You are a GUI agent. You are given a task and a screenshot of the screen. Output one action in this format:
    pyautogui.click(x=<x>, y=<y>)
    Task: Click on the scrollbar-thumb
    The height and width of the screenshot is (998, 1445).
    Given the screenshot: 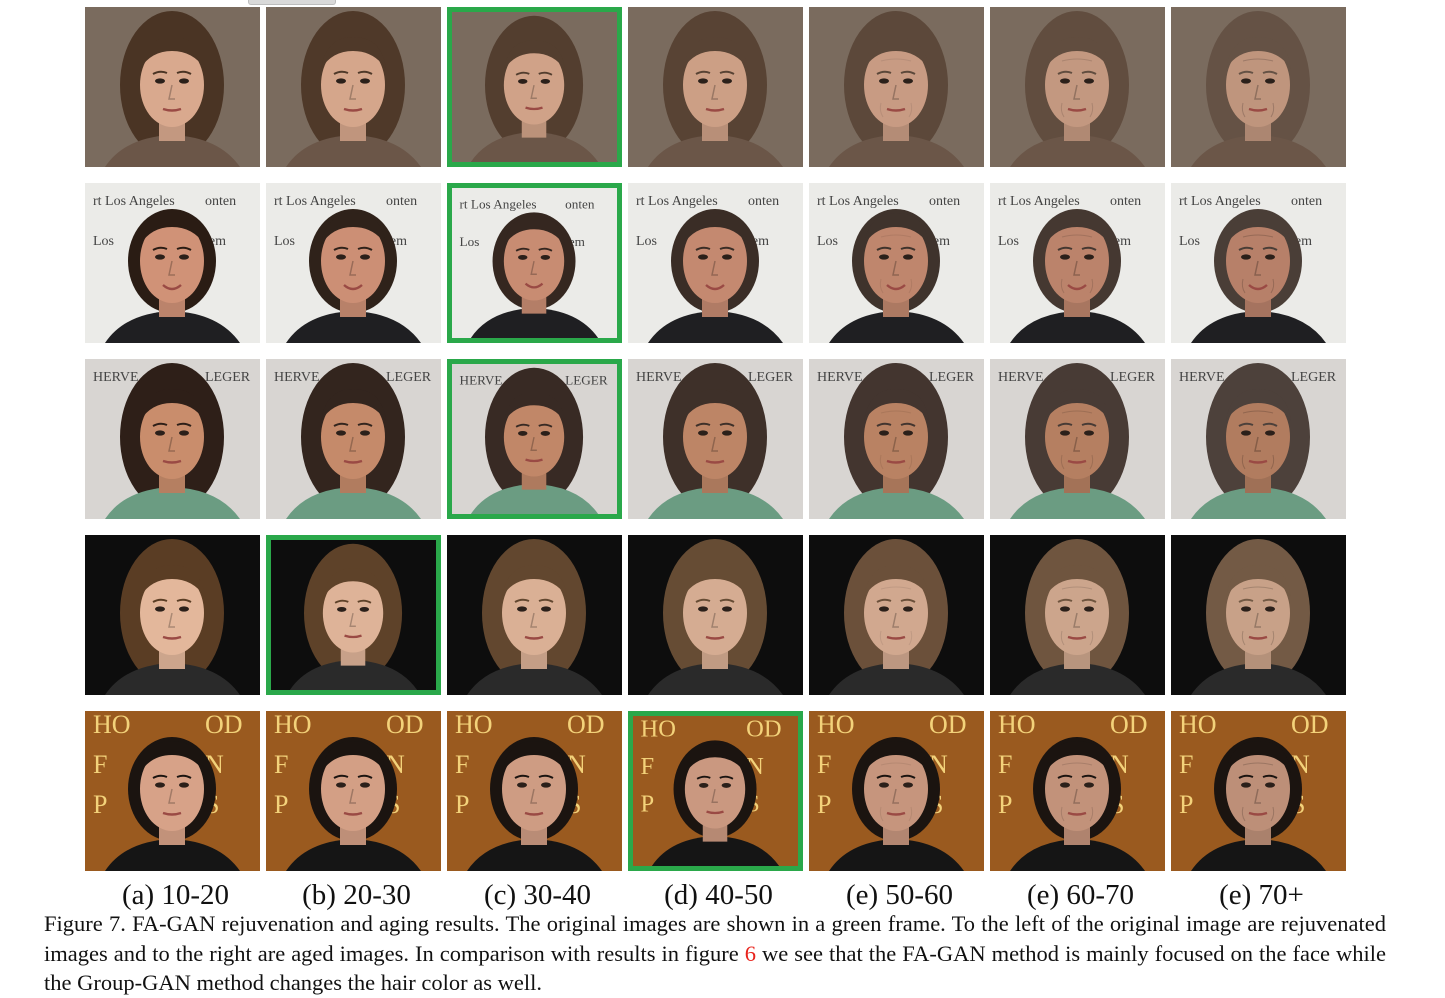 What is the action you would take?
    pyautogui.click(x=292, y=2)
    